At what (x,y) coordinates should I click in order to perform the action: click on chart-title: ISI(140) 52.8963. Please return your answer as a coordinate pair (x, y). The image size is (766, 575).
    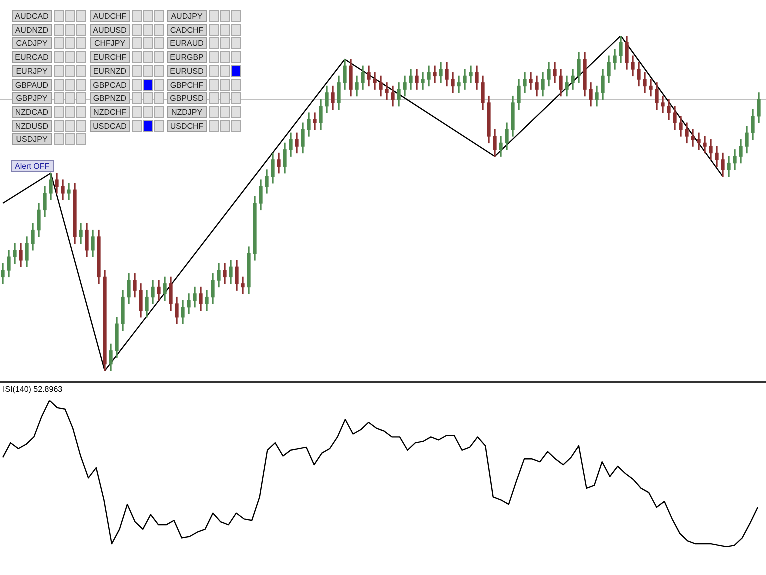
    Looking at the image, I should click on (33, 389).